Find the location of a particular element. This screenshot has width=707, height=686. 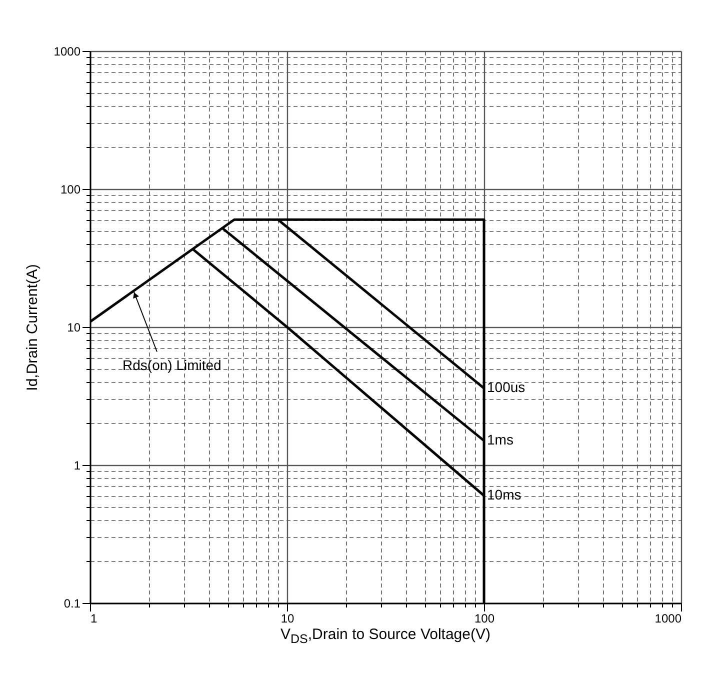

y-axis-title: Id,Drain Current(A) is located at coordinates (32, 327).